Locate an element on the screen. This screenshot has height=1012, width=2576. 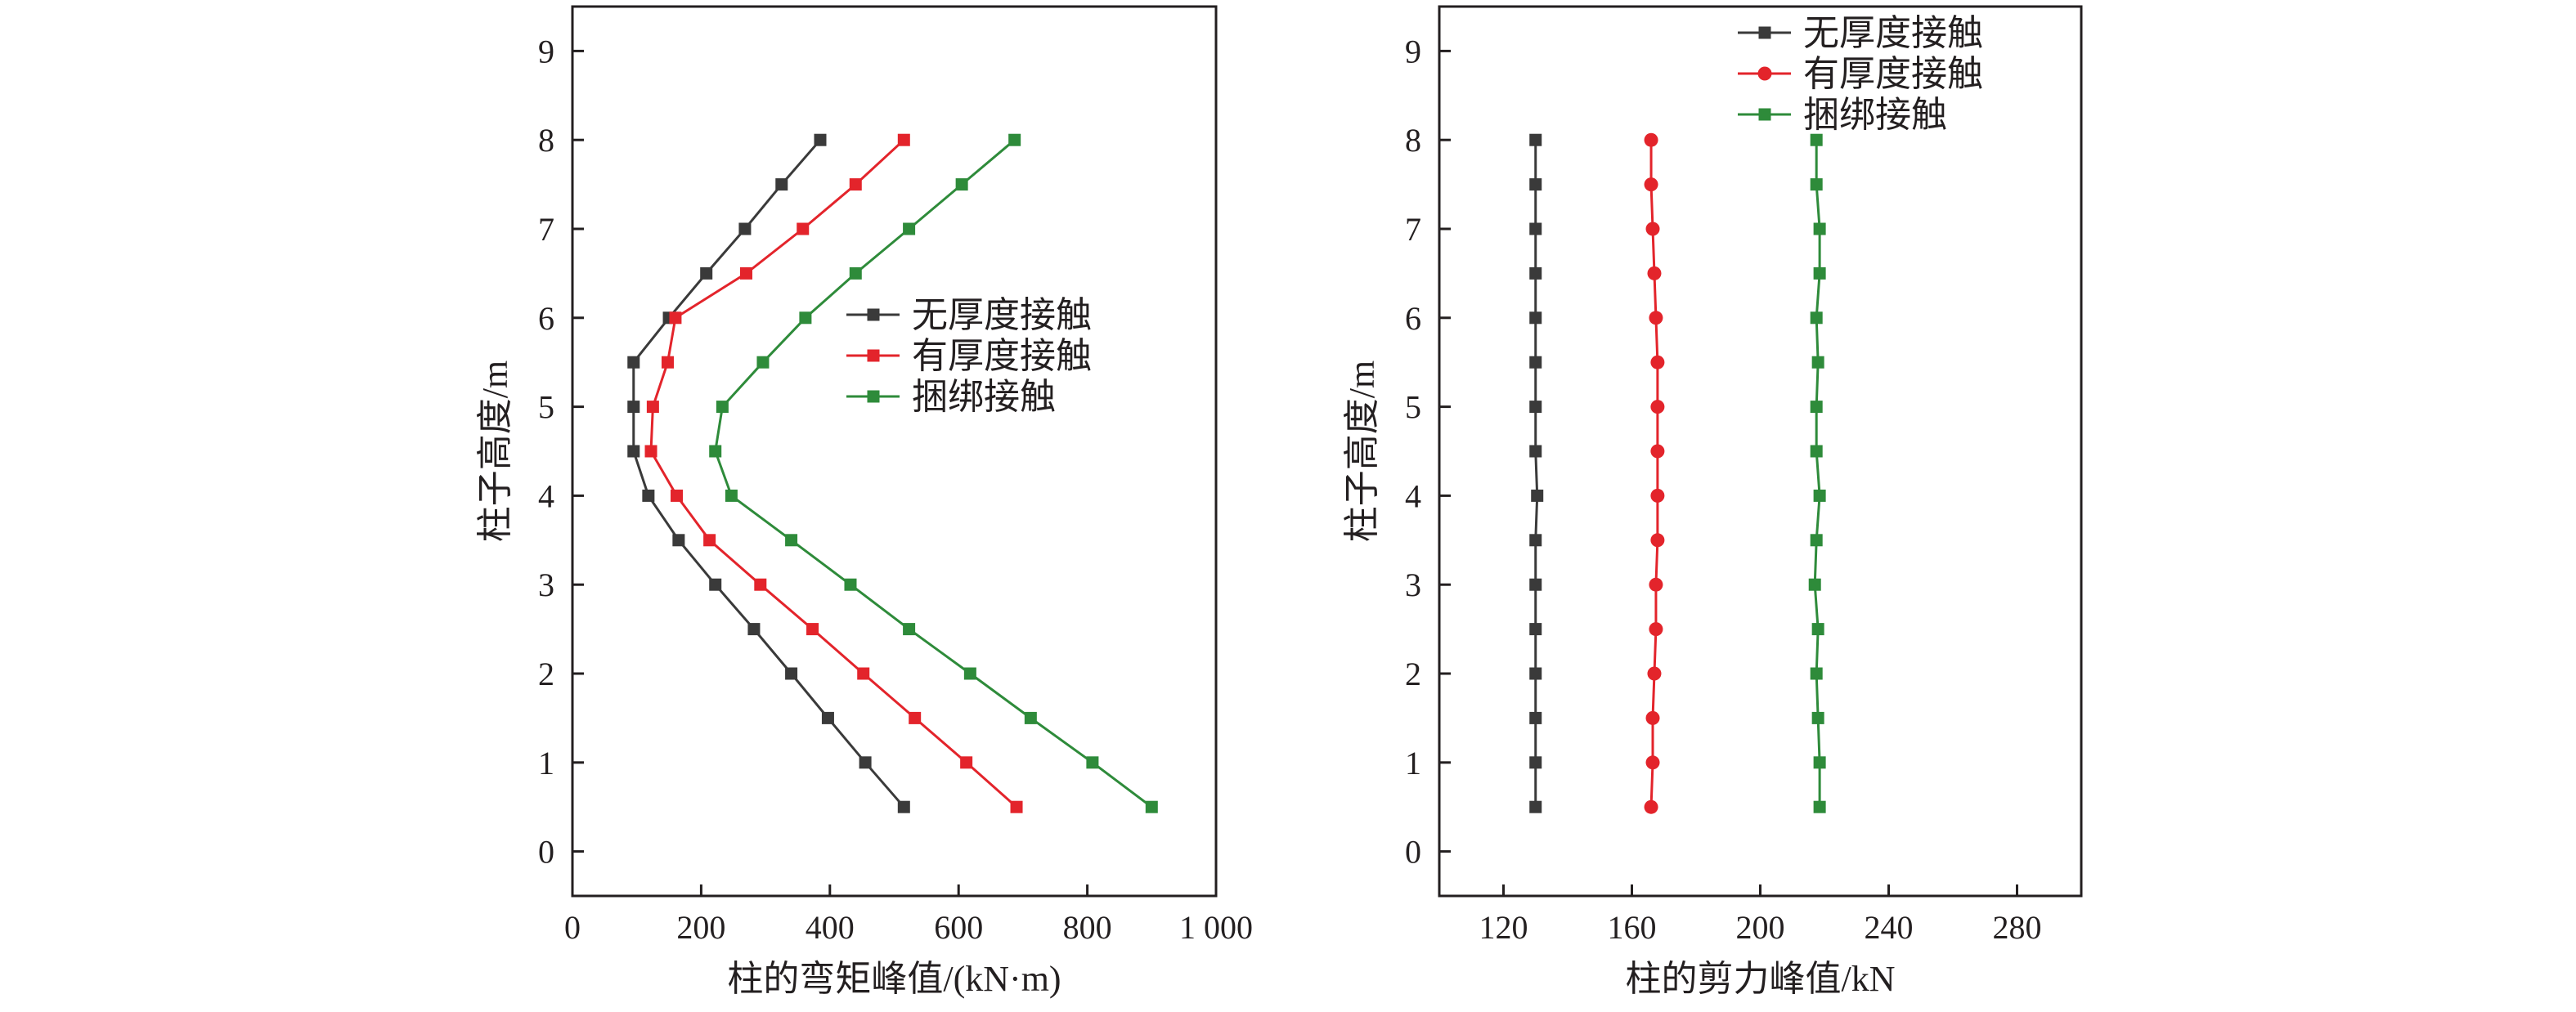
legend-label: 有厚度接触 is located at coordinates (1893, 74).